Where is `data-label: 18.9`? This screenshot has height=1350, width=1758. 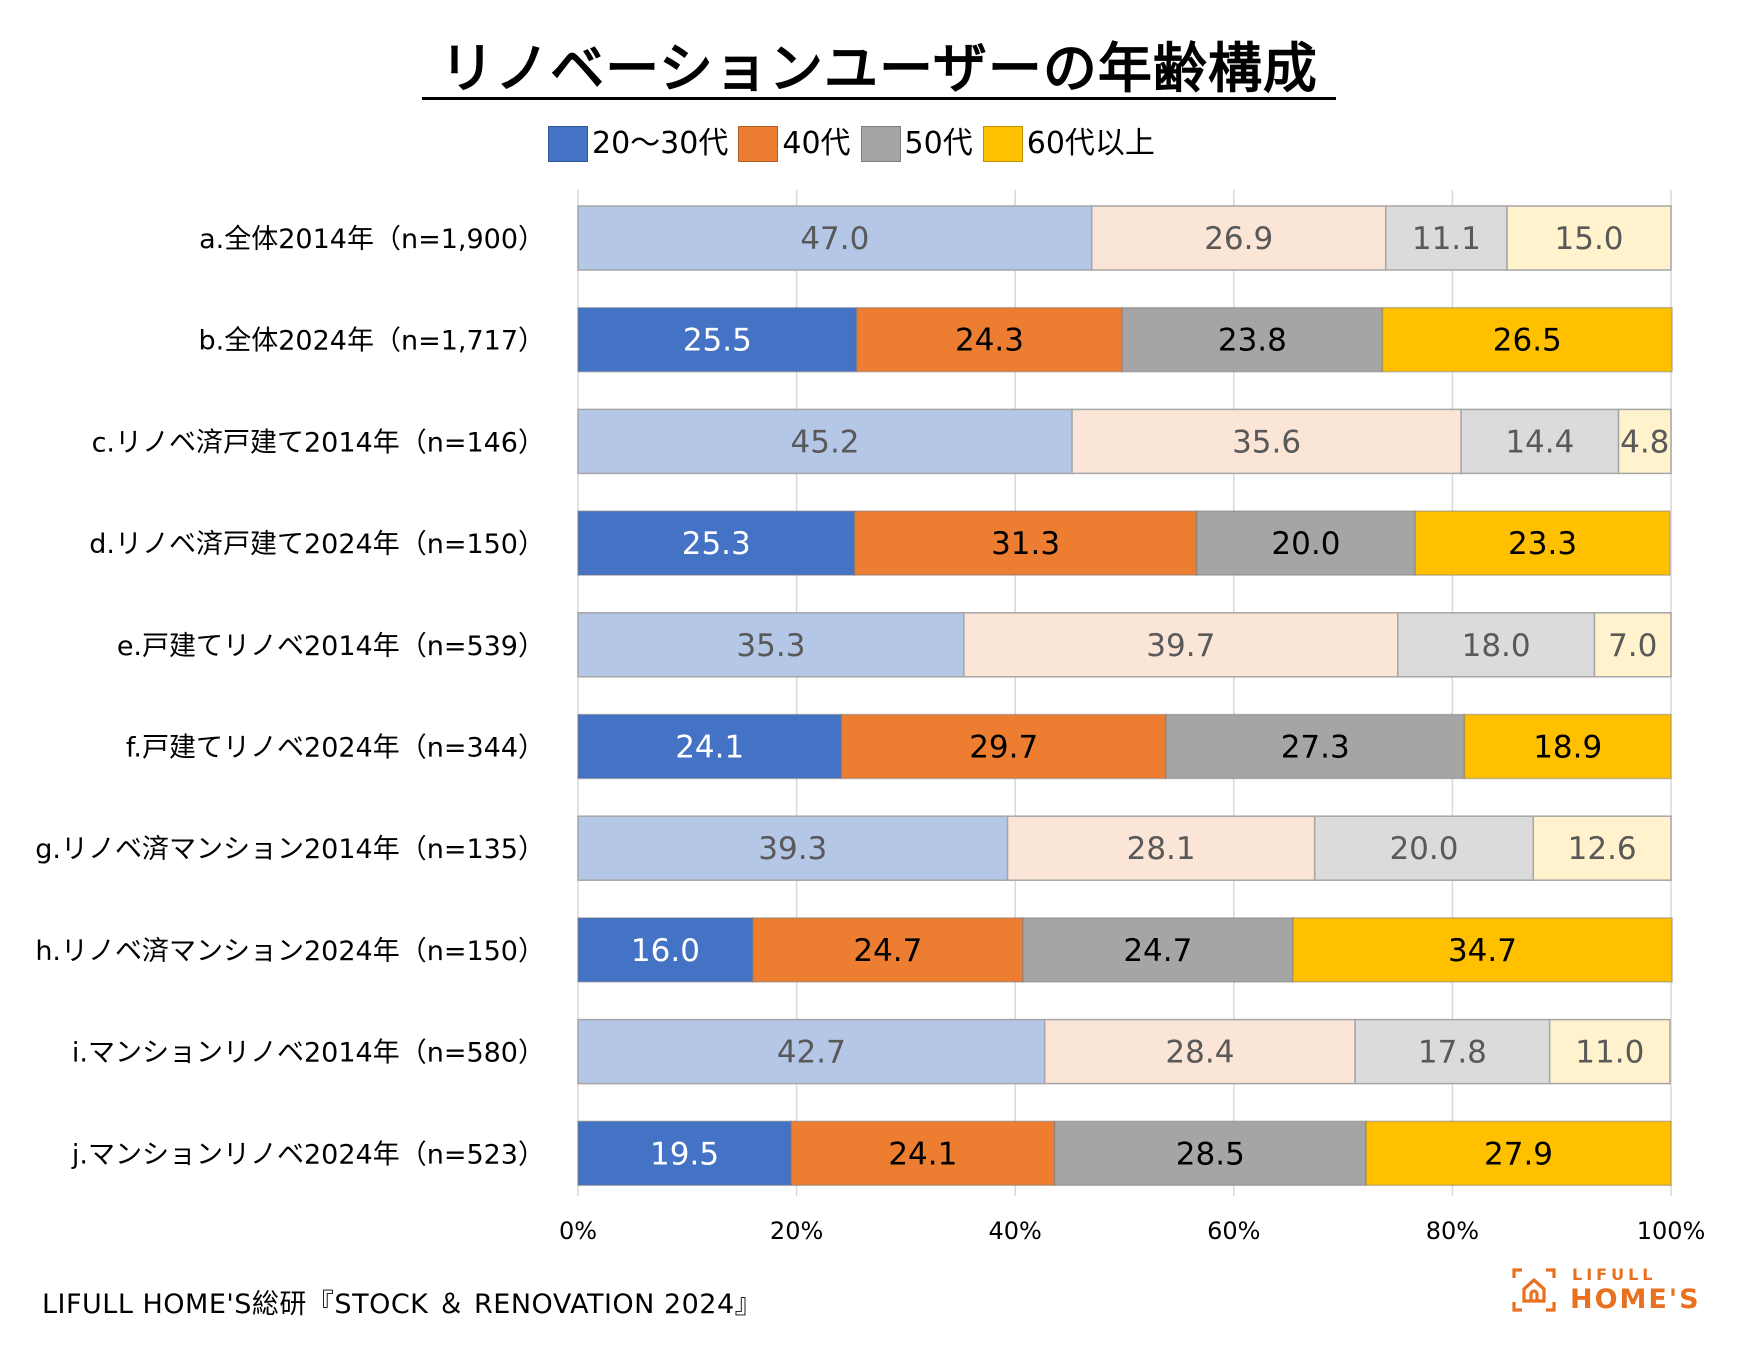 data-label: 18.9 is located at coordinates (1567, 748).